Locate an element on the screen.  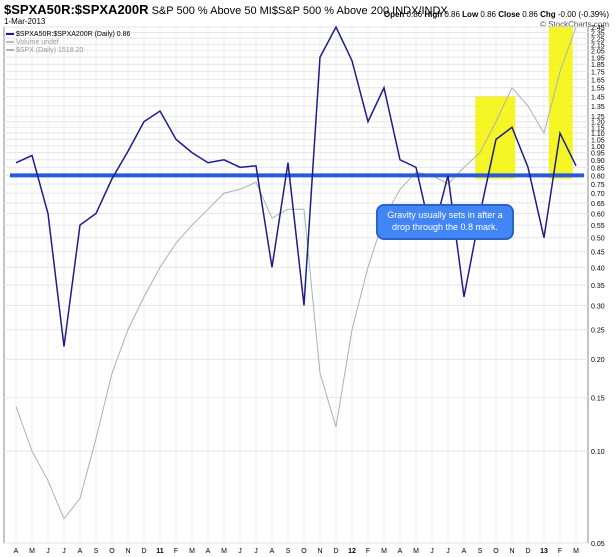
y-tick-label: 1.55 is located at coordinates (598, 89).